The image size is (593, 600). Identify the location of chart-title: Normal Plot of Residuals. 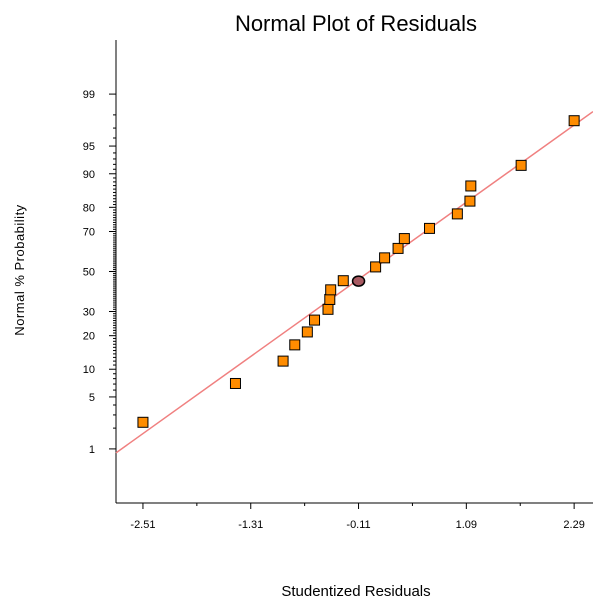
(356, 23).